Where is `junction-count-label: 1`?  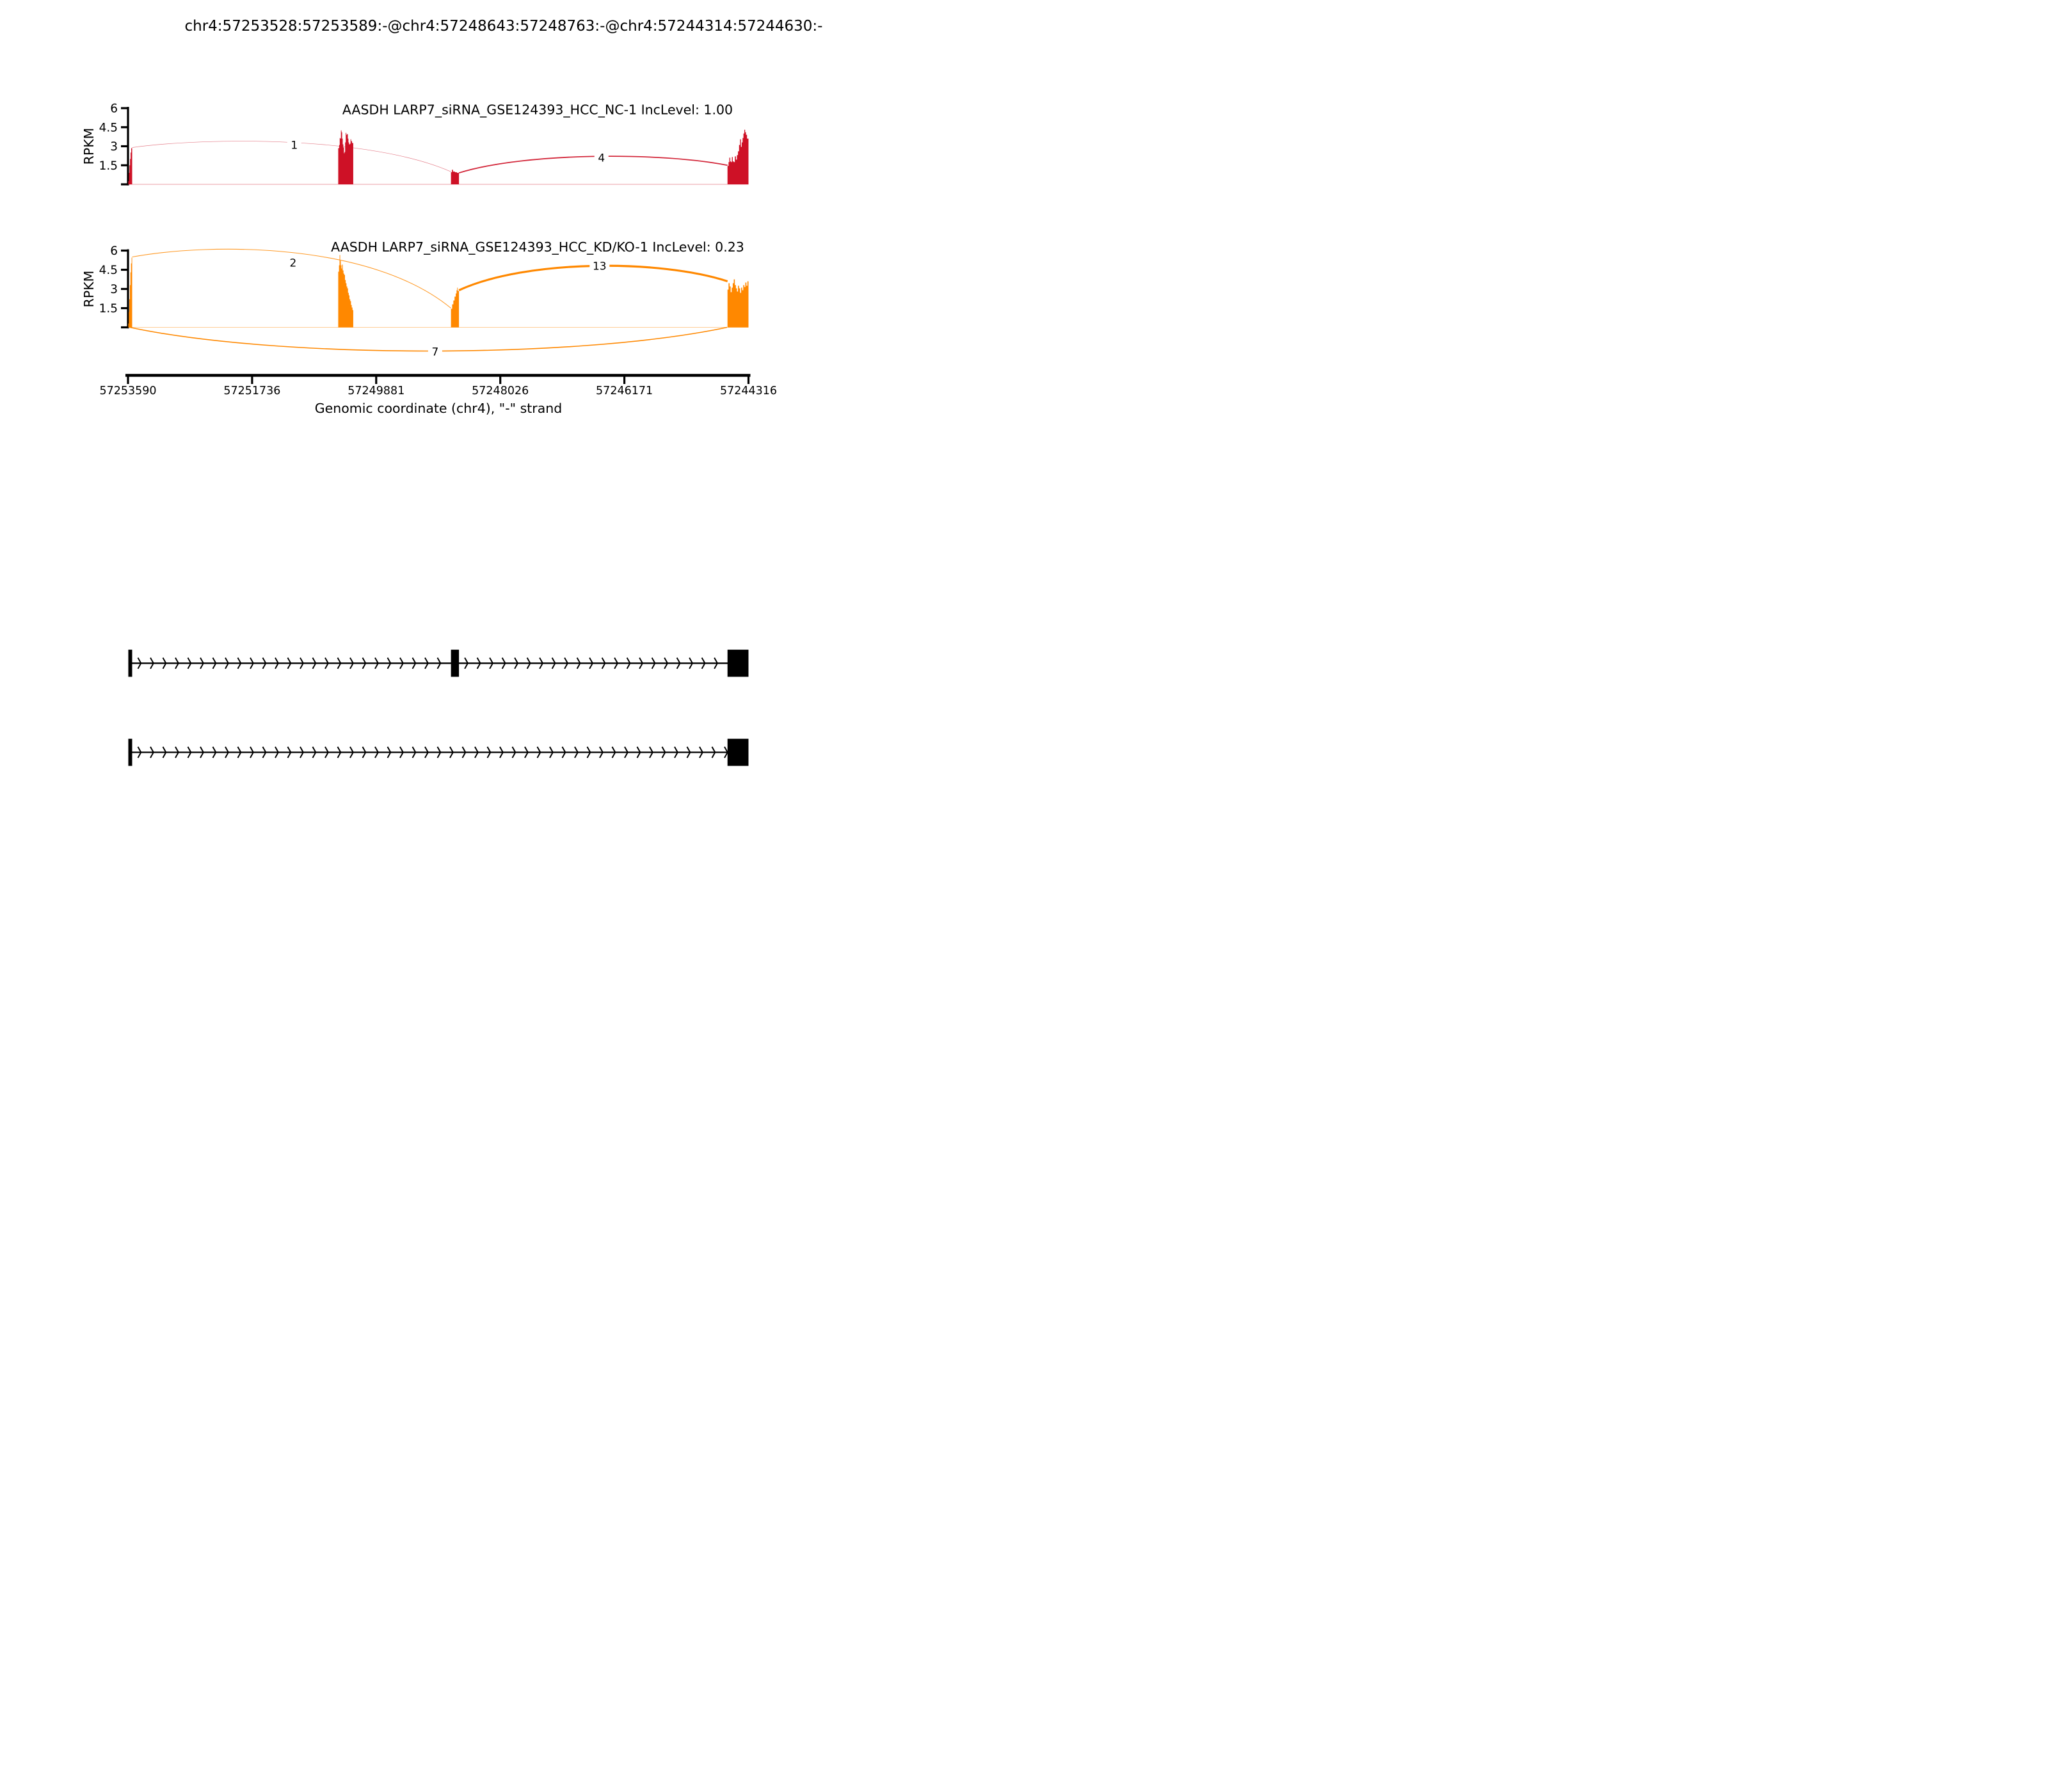
junction-count-label: 1 is located at coordinates (294, 145).